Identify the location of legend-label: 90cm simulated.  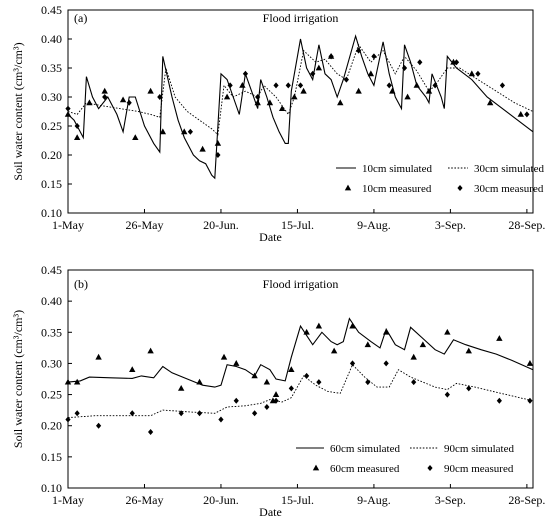
(479, 449).